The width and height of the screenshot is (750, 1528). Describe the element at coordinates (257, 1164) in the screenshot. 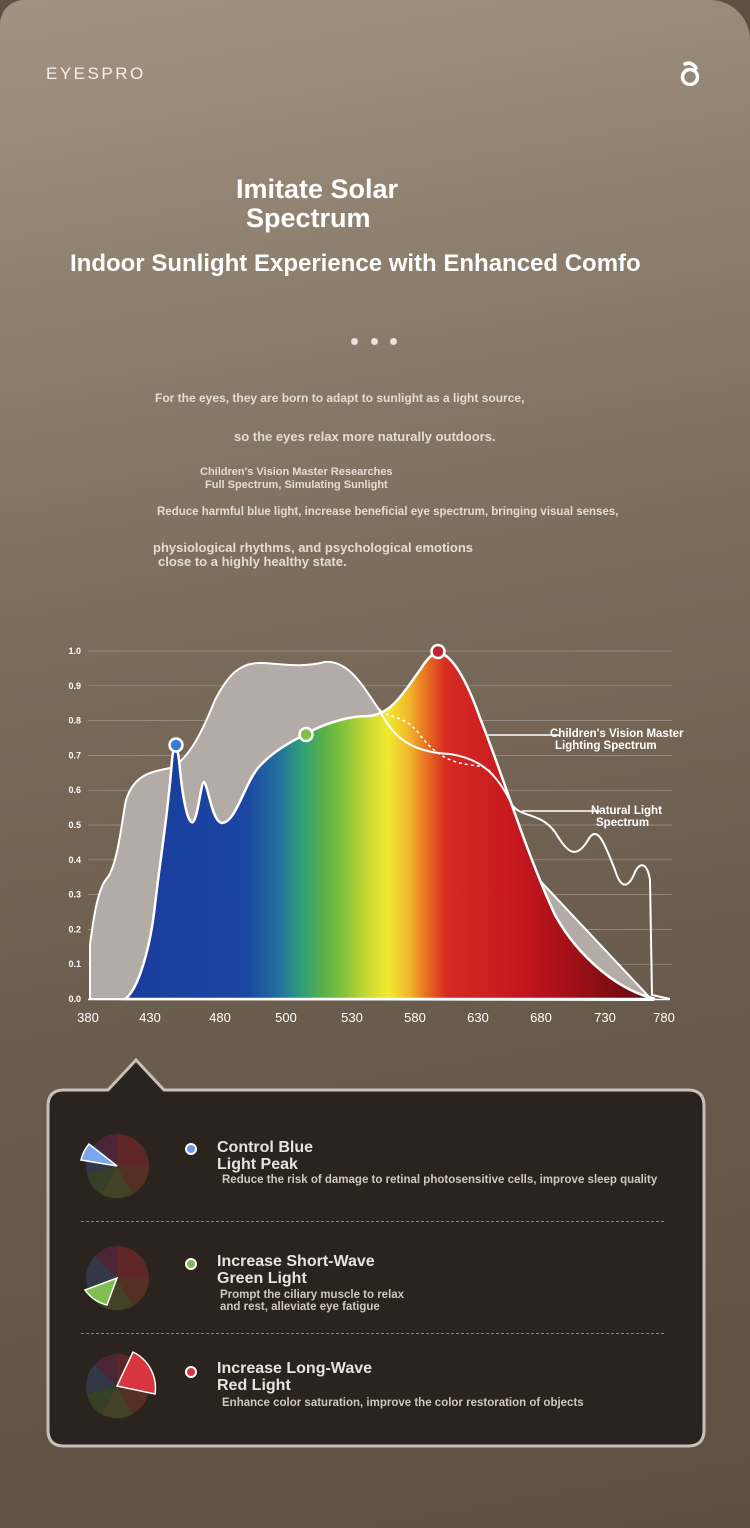

I see `feature-title: Light Peak` at that location.